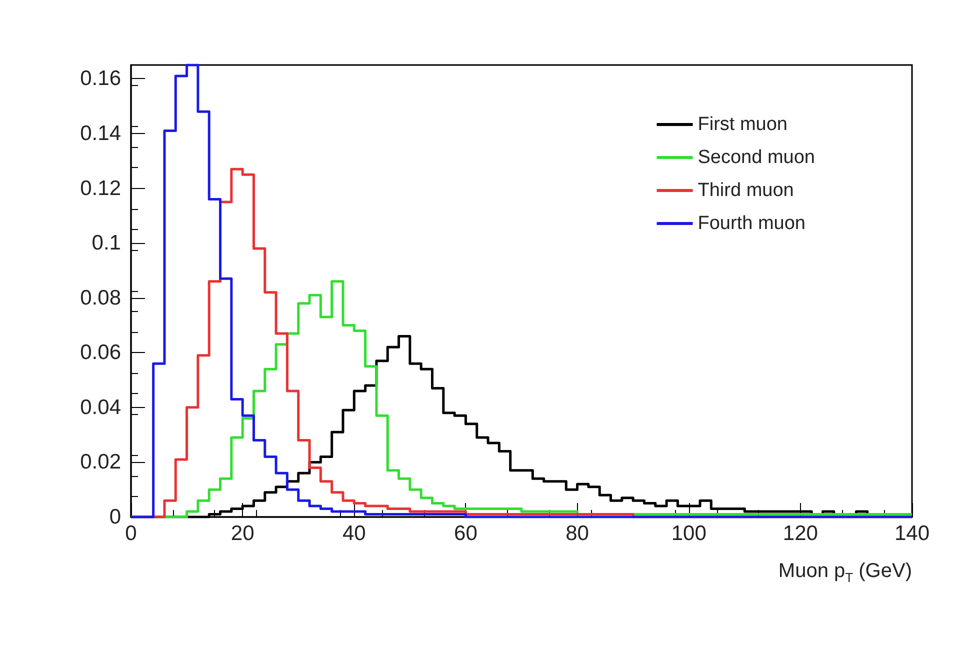 Image resolution: width=970 pixels, height=648 pixels. I want to click on x-tick-label: 0, so click(131, 533).